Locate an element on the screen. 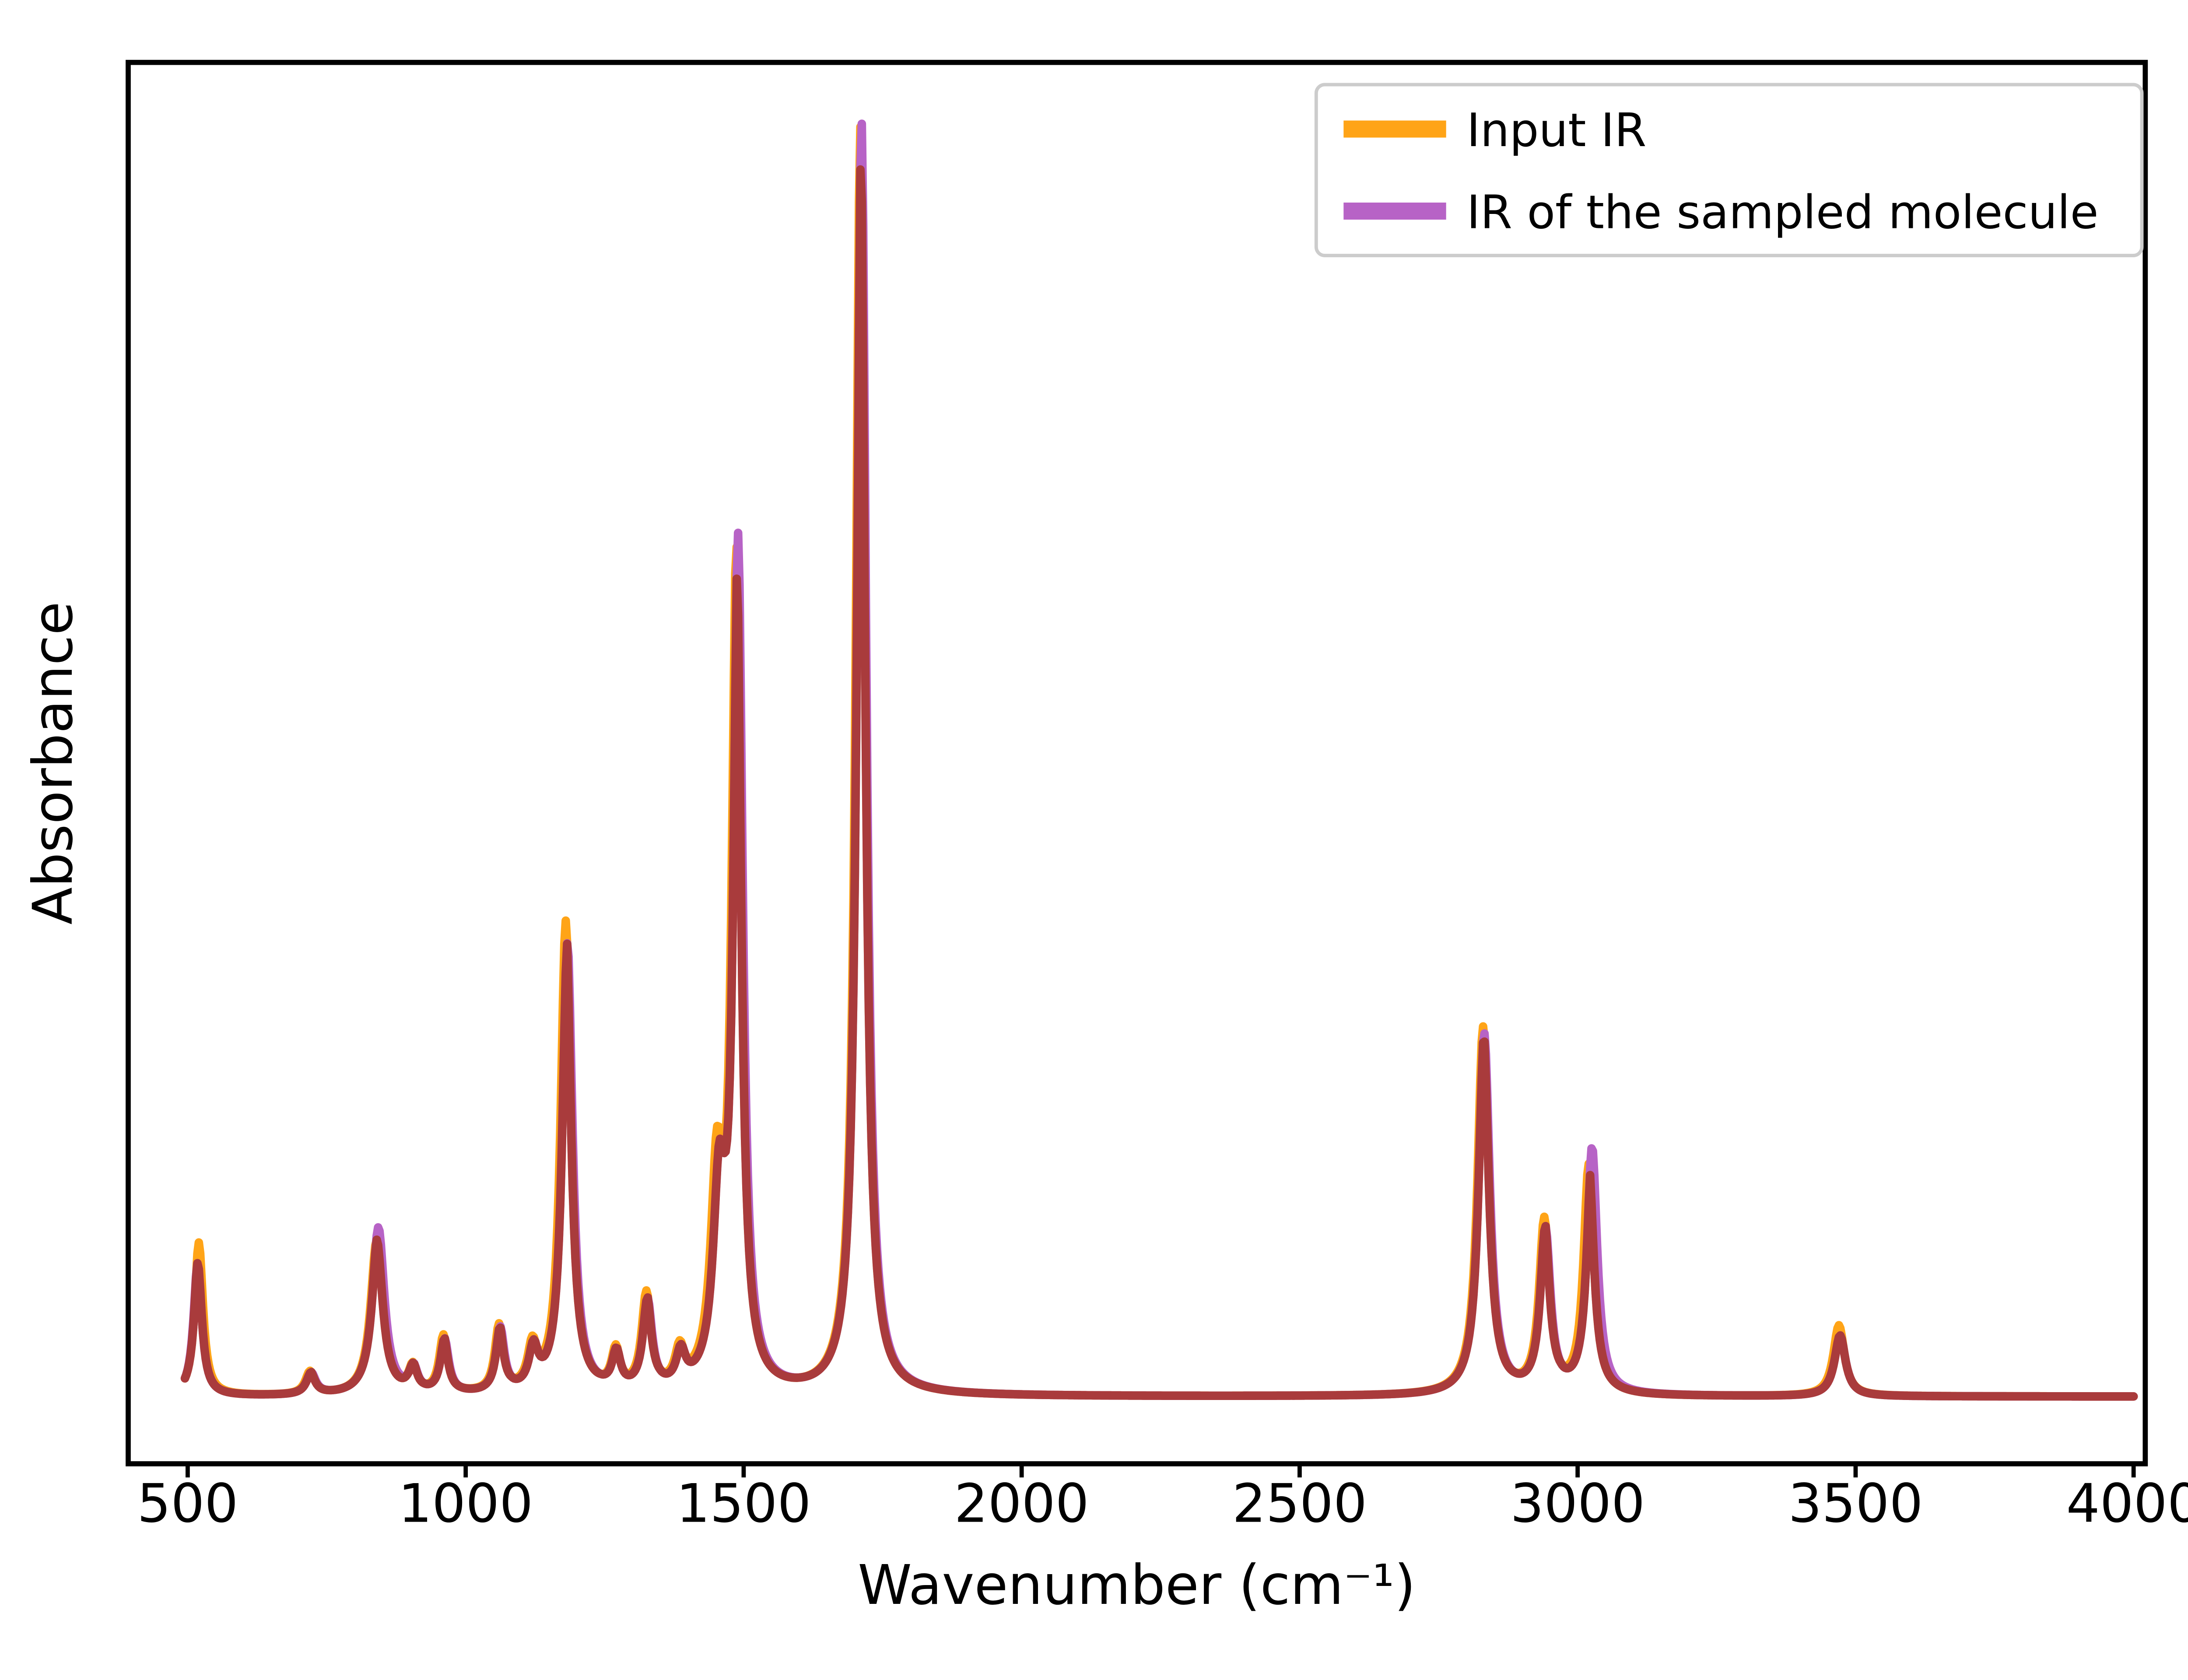  x-tick-label: 500 is located at coordinates (187, 1504).